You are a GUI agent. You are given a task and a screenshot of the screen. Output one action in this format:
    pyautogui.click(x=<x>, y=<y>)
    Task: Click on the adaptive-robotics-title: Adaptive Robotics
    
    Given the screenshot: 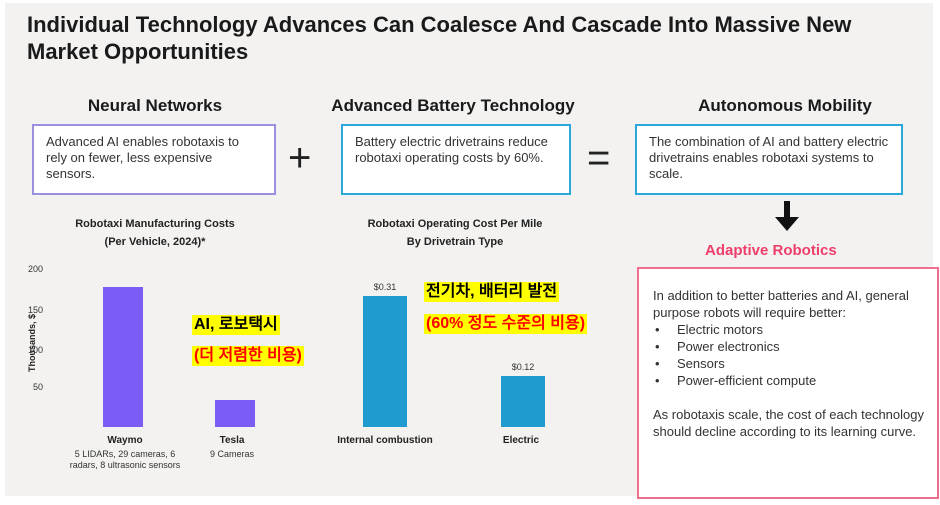 What is the action you would take?
    pyautogui.click(x=771, y=250)
    